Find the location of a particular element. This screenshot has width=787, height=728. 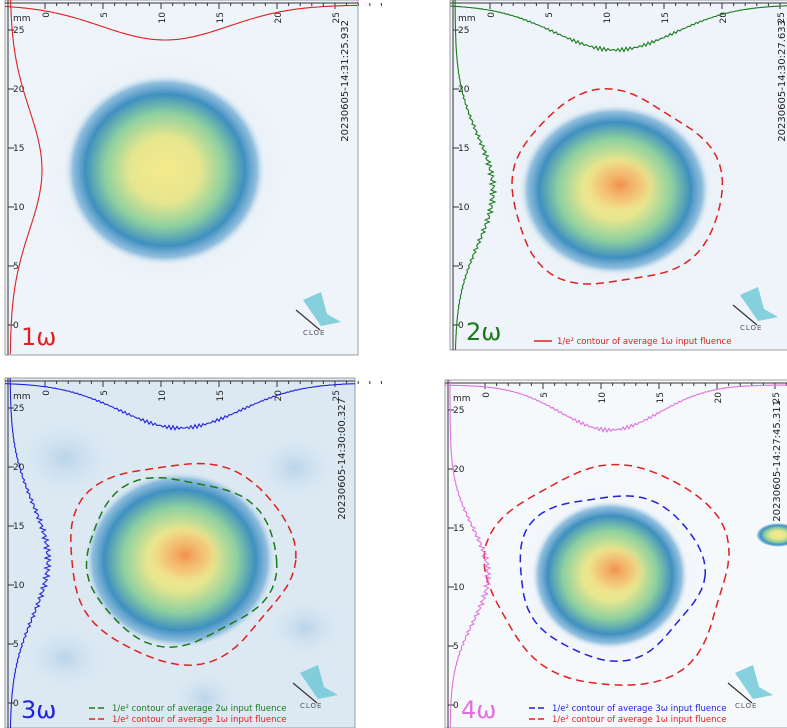

legend-text: 1/e² contour of average 3ω input fluence is located at coordinates (639, 709).